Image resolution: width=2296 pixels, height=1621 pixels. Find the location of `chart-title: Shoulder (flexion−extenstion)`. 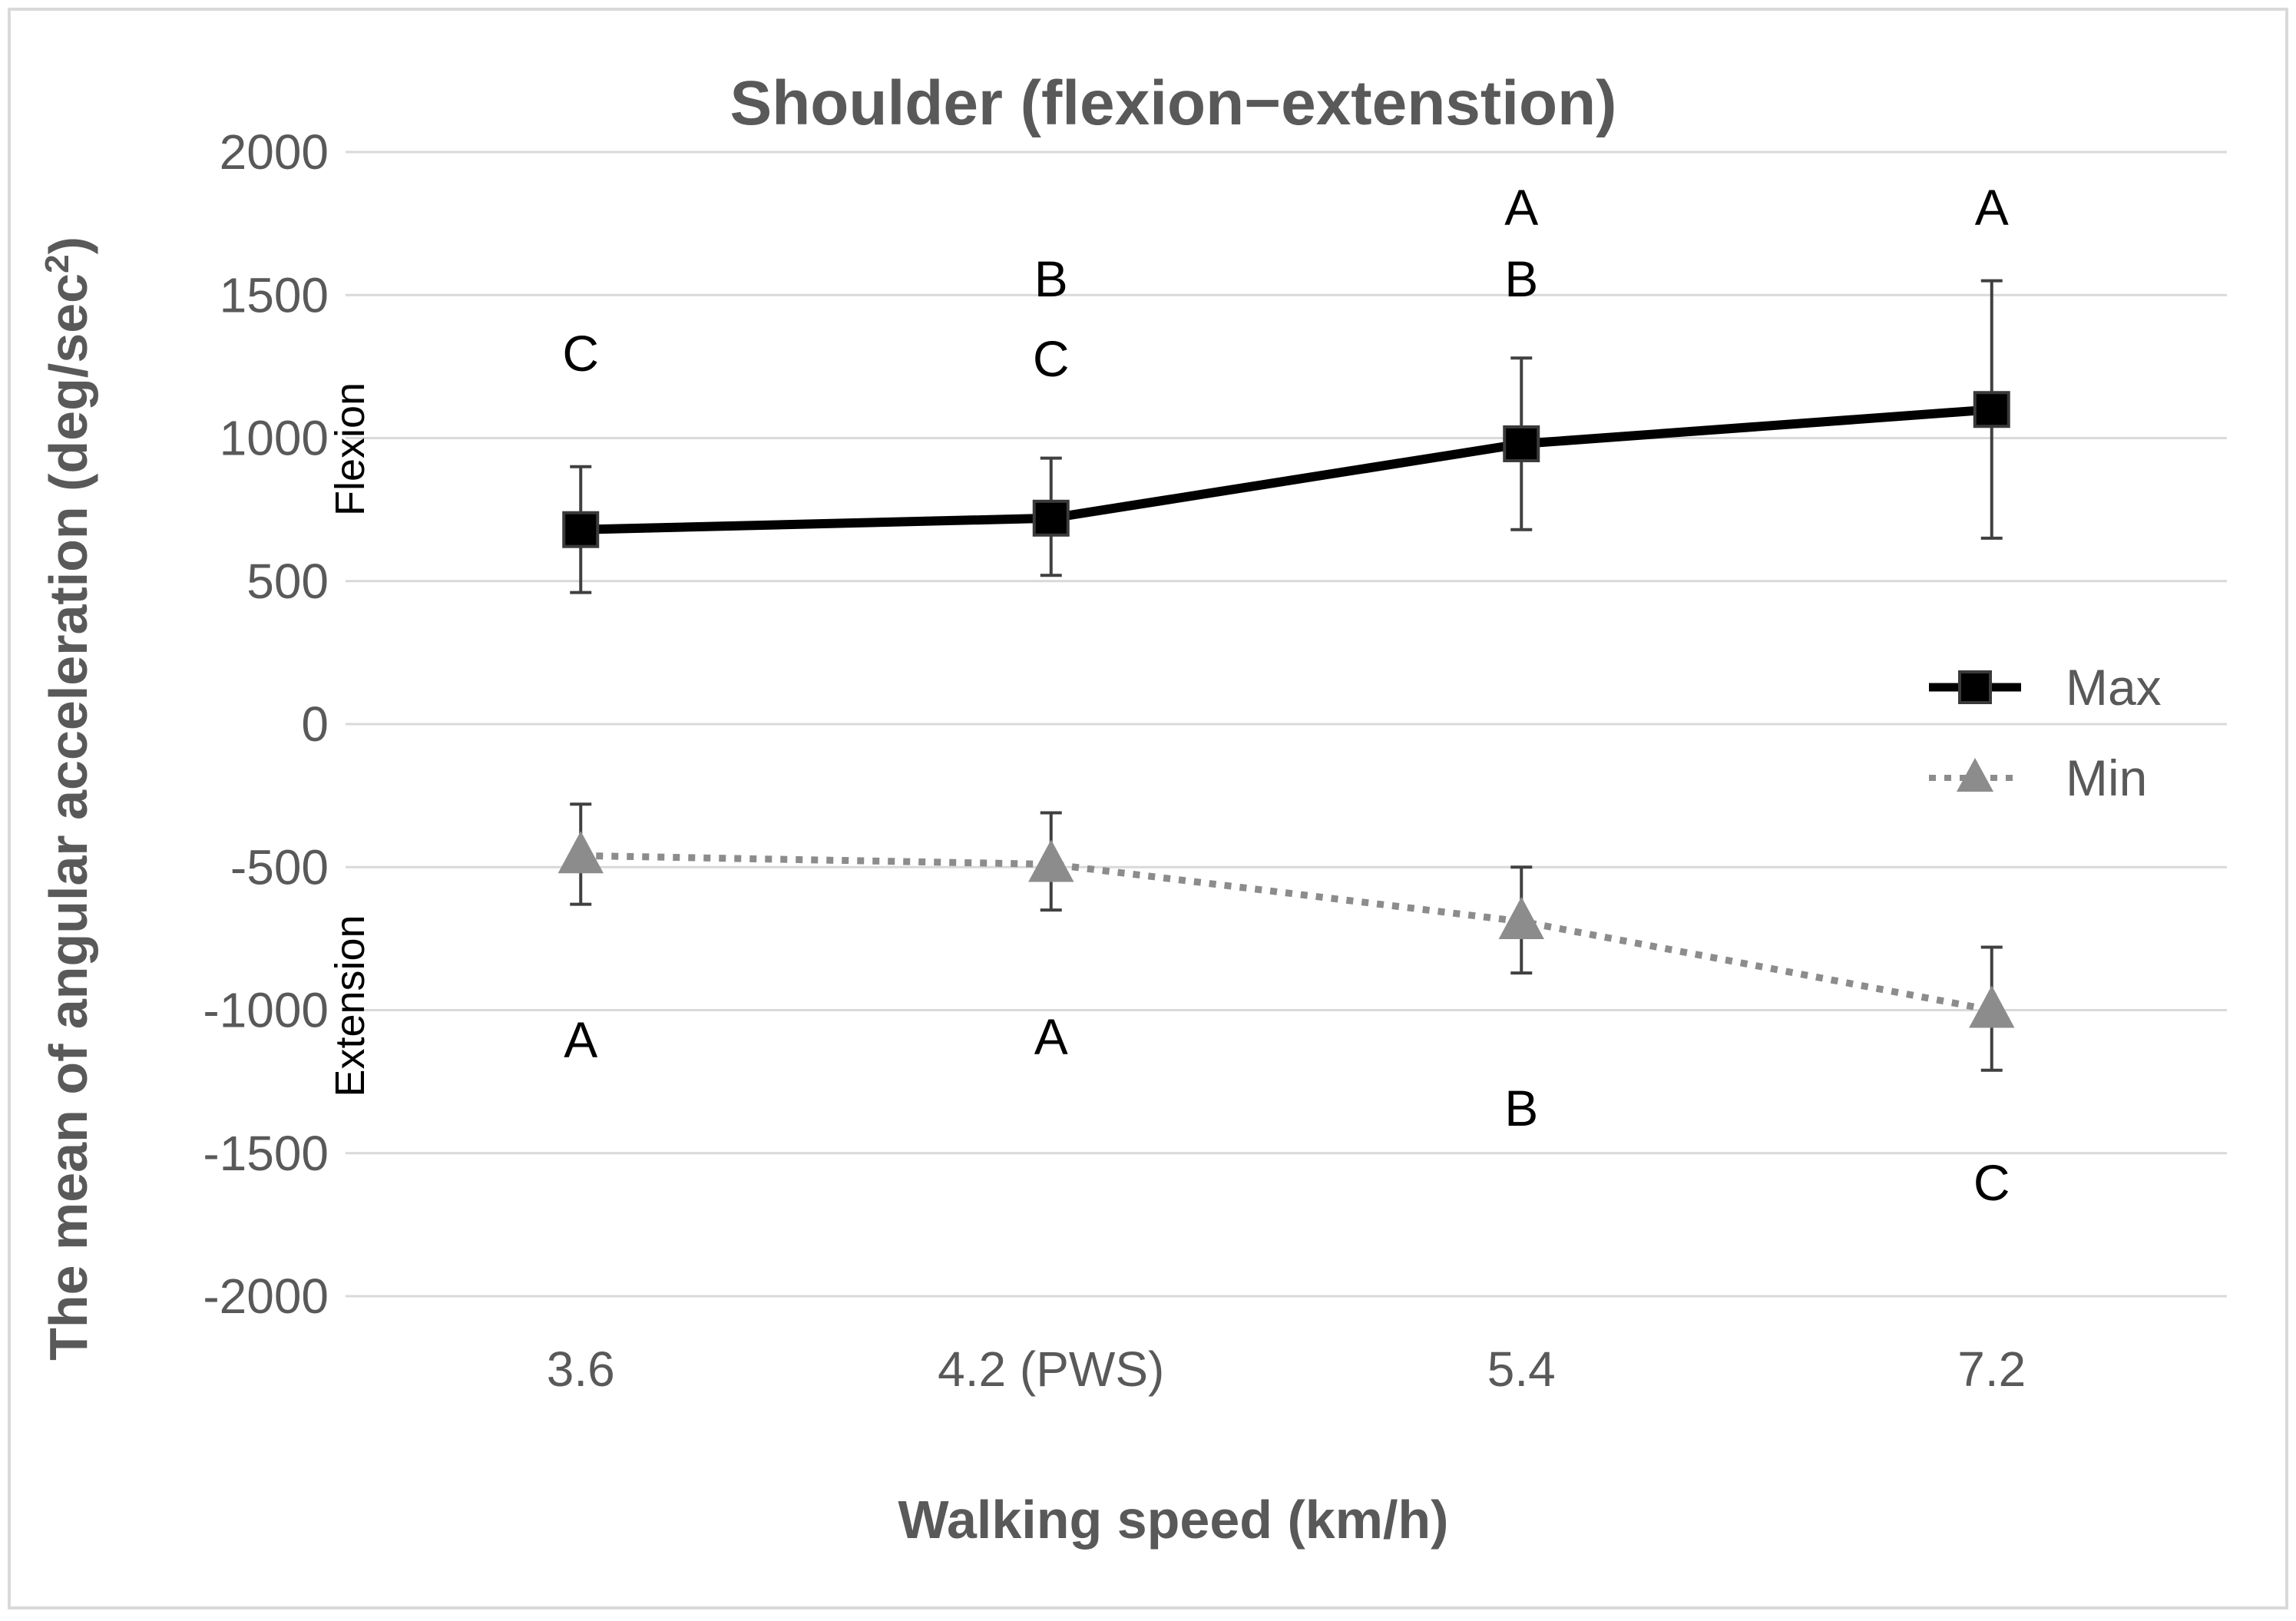

chart-title: Shoulder (flexion−extenstion) is located at coordinates (1173, 103).